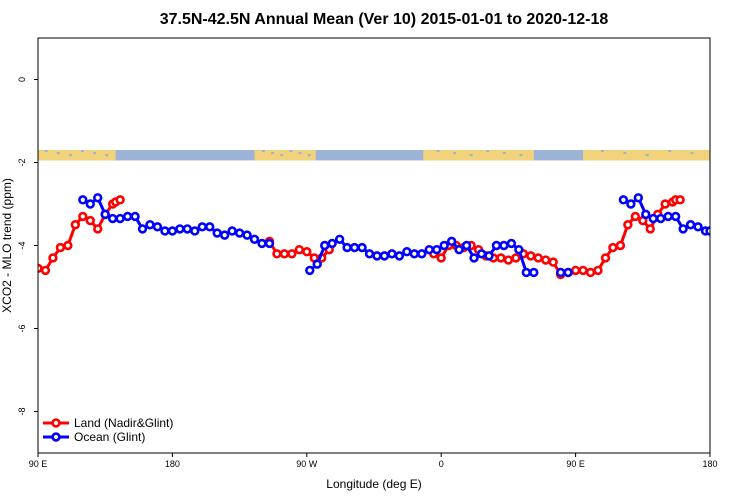 The height and width of the screenshot is (500, 750). I want to click on y-tick-label-3: -6, so click(22, 328).